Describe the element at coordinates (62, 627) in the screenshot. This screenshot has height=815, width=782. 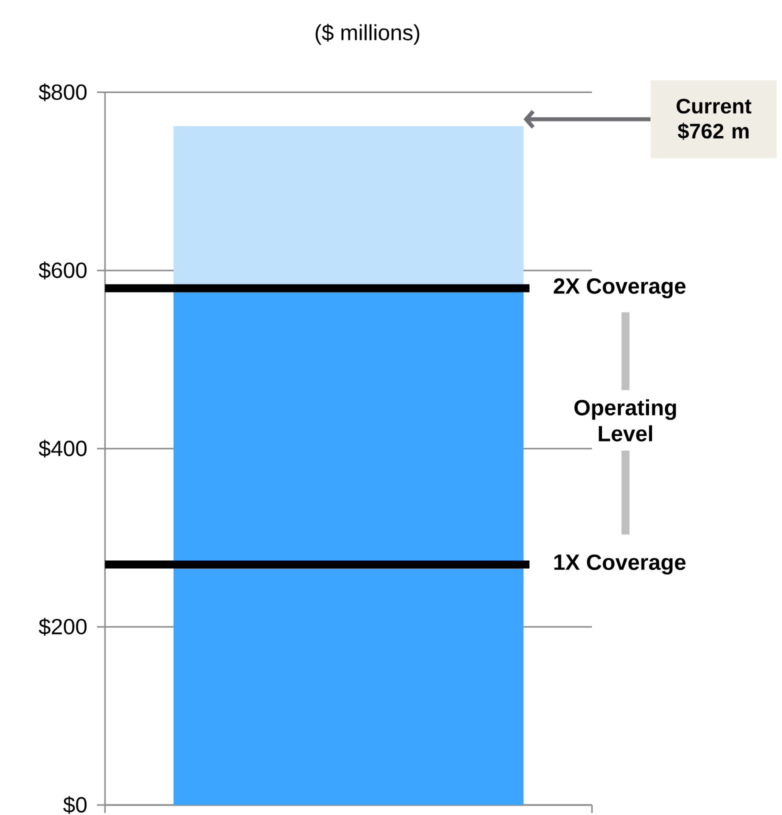
I see `y-tick-label: $200` at that location.